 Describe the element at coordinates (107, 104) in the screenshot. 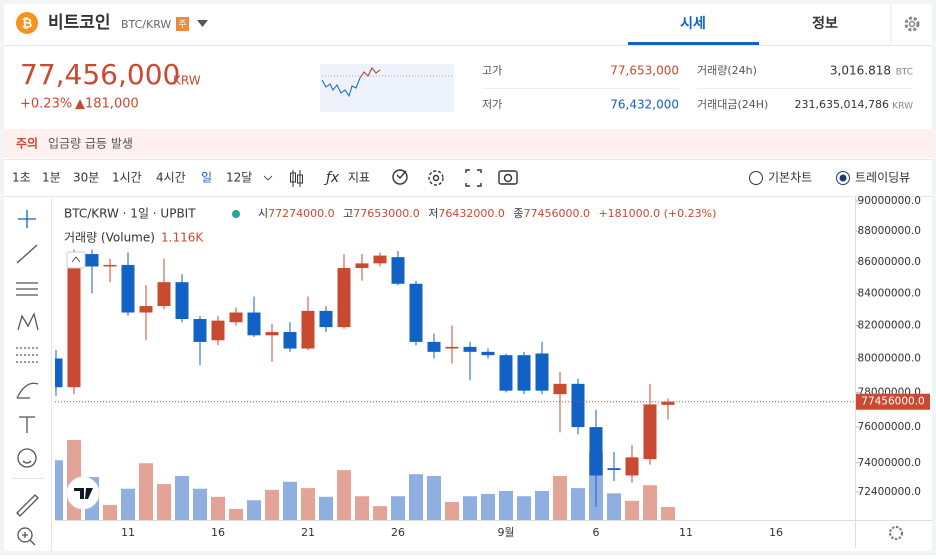

I see `change-amount: ▲181,000` at that location.